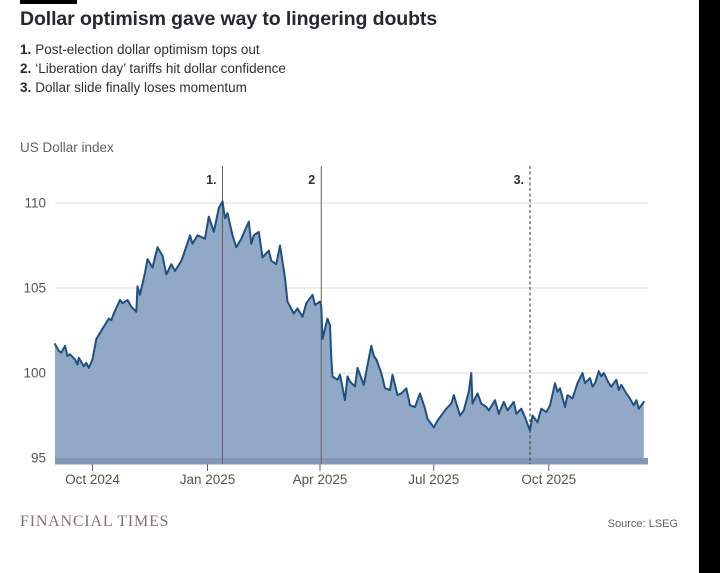  I want to click on event-label-3: 3., so click(519, 180).